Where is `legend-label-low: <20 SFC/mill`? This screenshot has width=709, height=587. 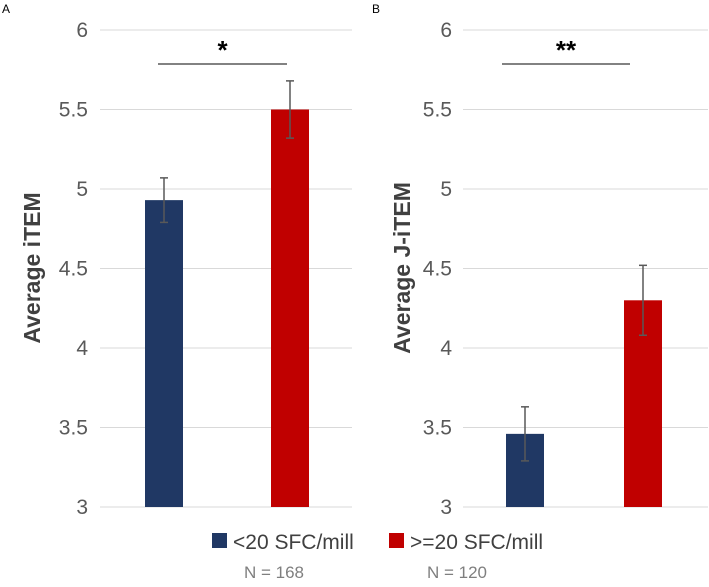 legend-label-low: <20 SFC/mill is located at coordinates (293, 542).